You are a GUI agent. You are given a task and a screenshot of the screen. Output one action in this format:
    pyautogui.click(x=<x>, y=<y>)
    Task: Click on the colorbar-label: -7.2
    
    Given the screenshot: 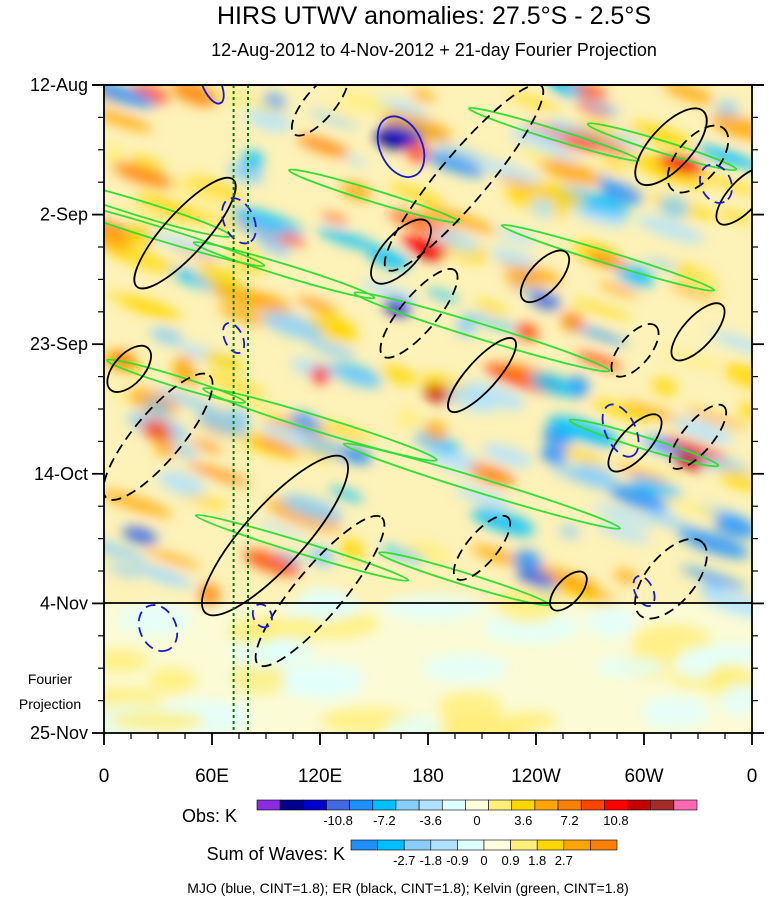 What is the action you would take?
    pyautogui.click(x=384, y=820)
    